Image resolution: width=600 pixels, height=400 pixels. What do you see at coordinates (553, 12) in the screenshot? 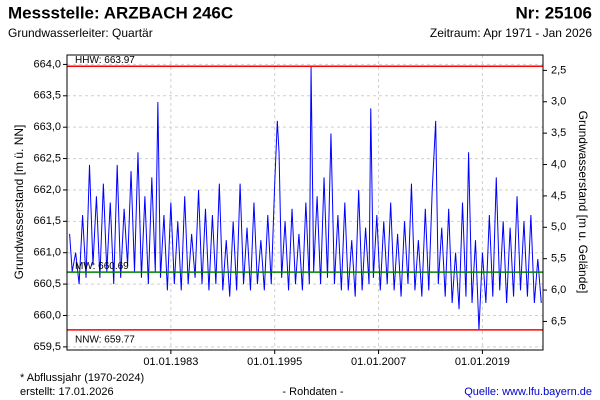
I see `station-number: Nr: 25106` at bounding box center [553, 12].